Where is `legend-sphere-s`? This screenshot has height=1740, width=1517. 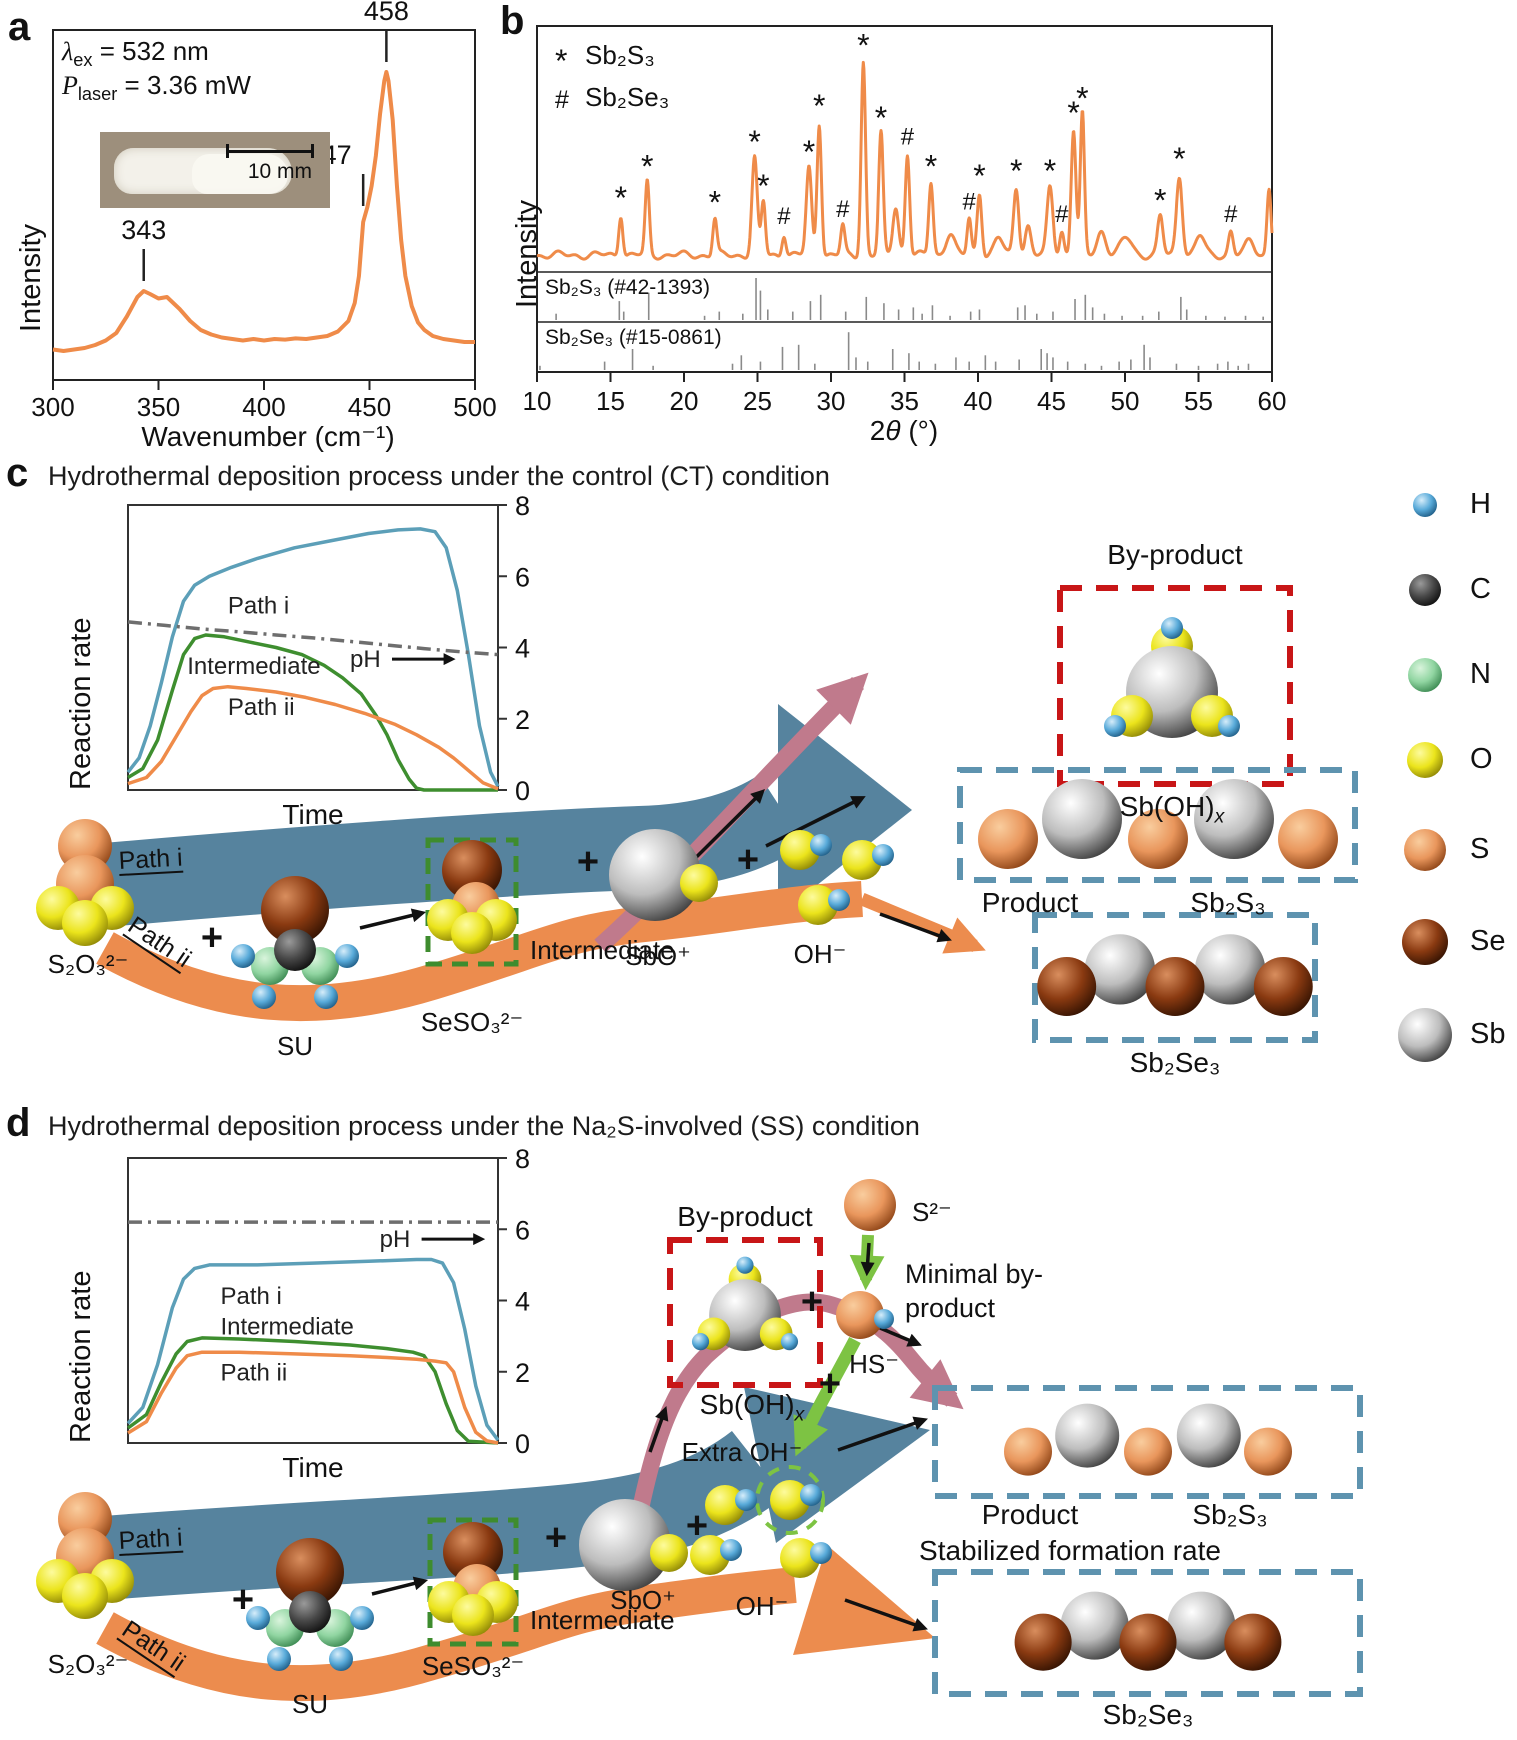
legend-sphere-s is located at coordinates (1425, 850).